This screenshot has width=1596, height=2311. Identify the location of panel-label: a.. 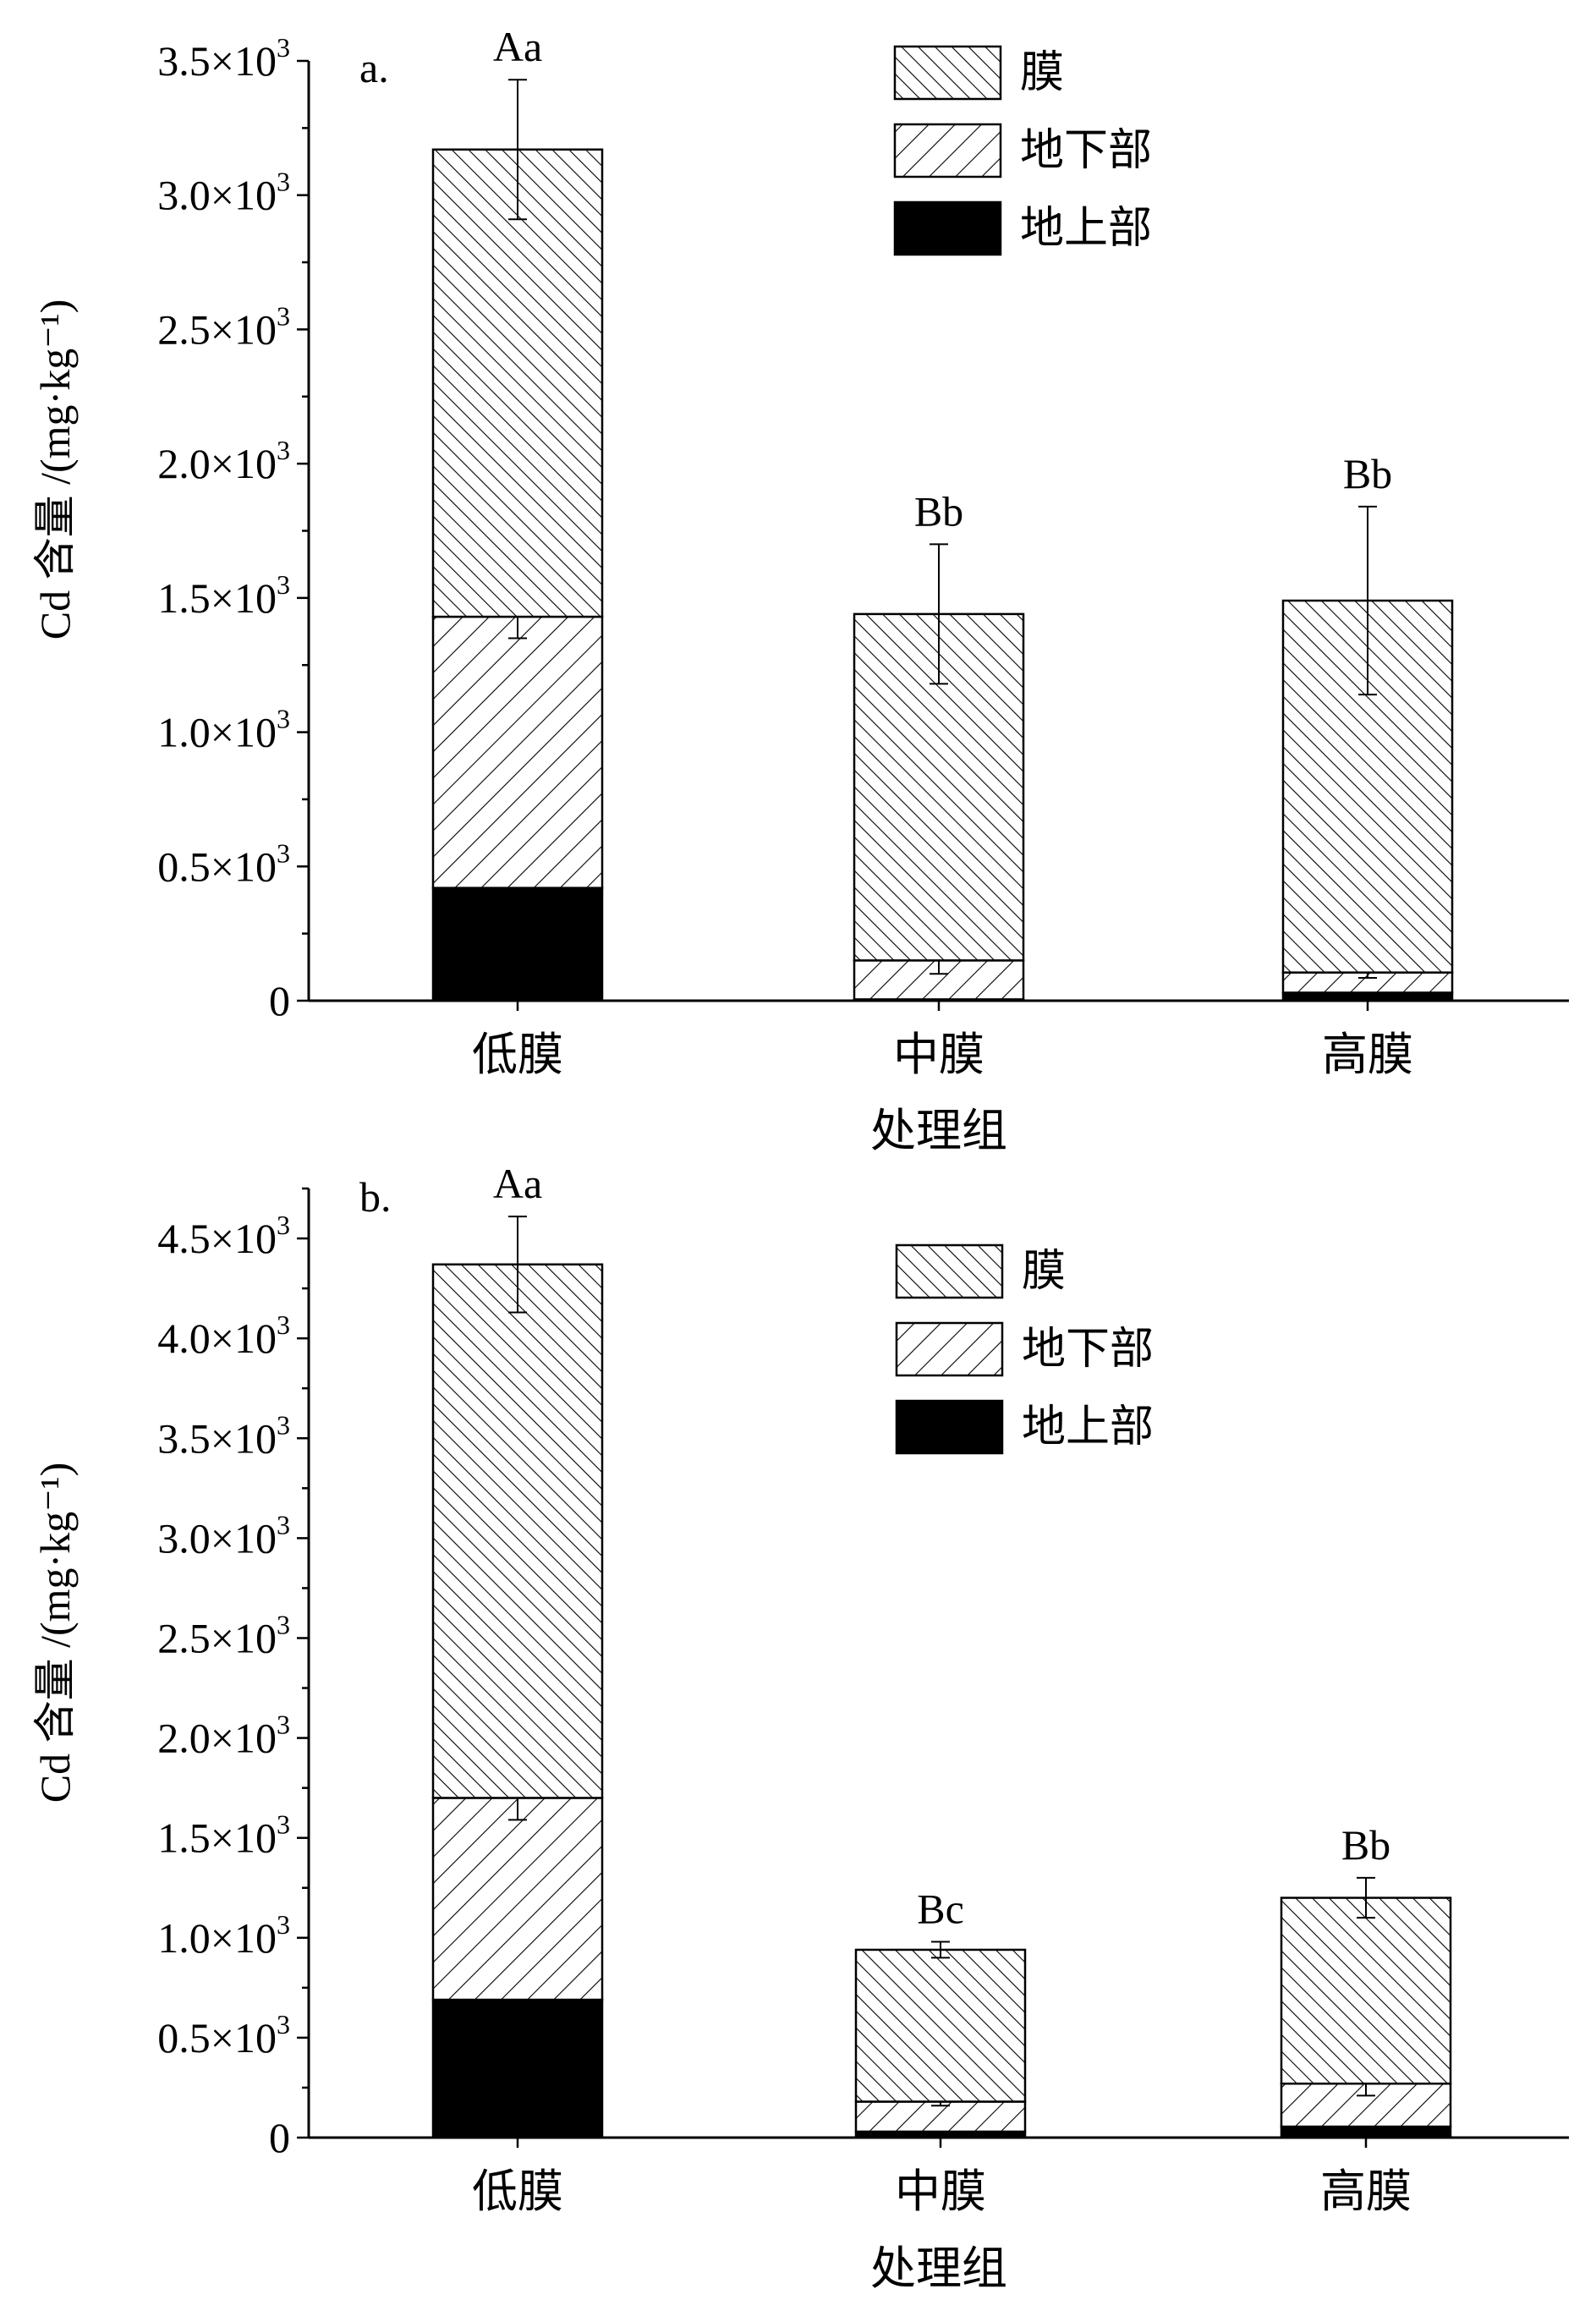
(374, 67).